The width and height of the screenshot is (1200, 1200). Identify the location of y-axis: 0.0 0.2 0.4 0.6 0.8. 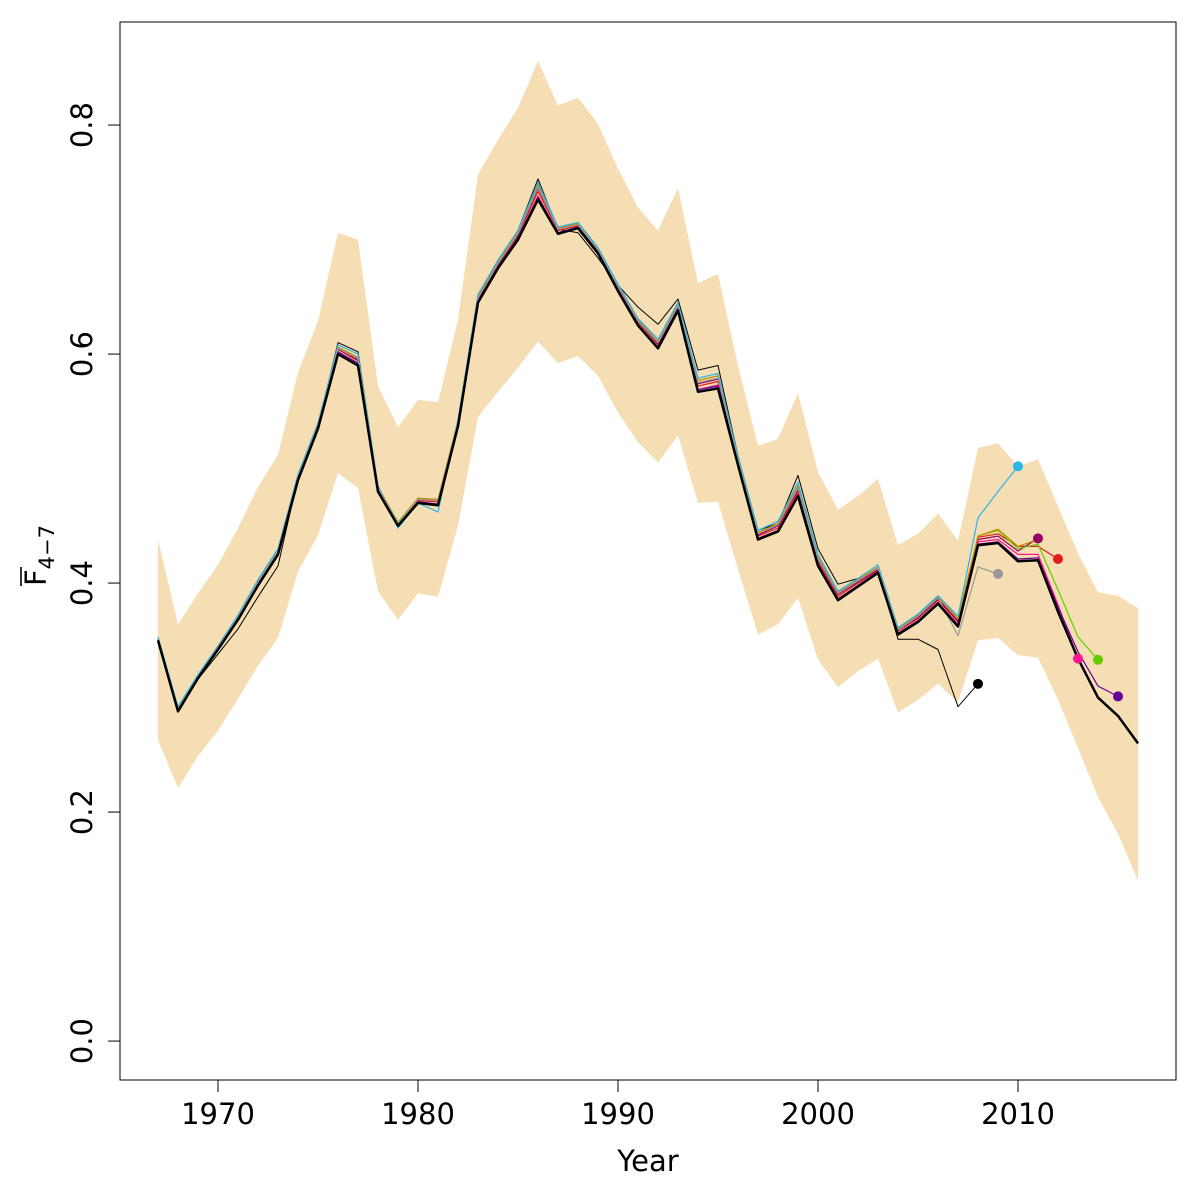
(93, 583).